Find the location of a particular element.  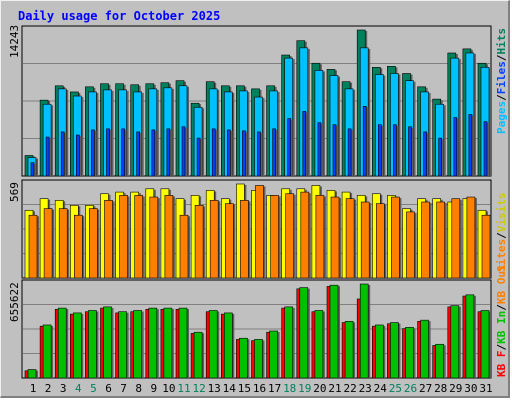

day-label: 21 is located at coordinates (334, 388).